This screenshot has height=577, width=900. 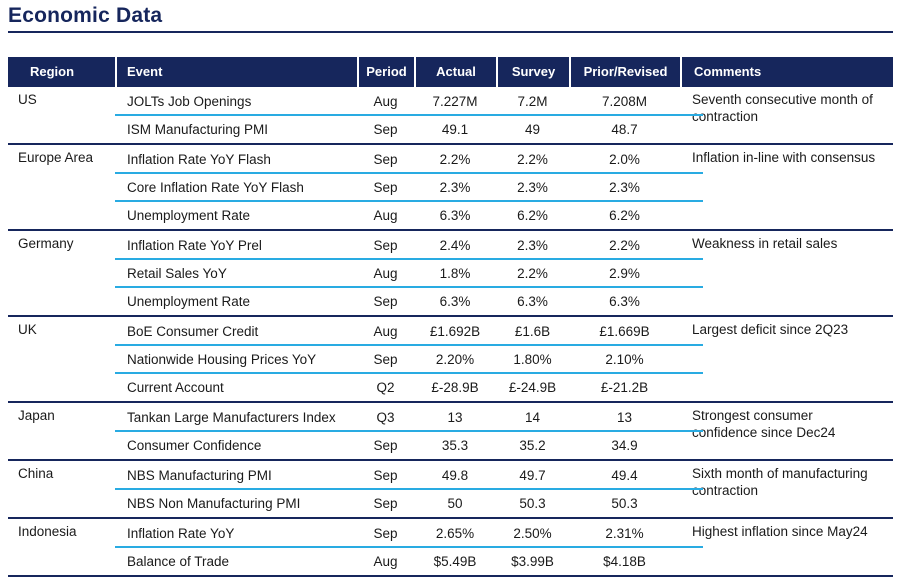 I want to click on survey-cell: 49.7, so click(x=532, y=475).